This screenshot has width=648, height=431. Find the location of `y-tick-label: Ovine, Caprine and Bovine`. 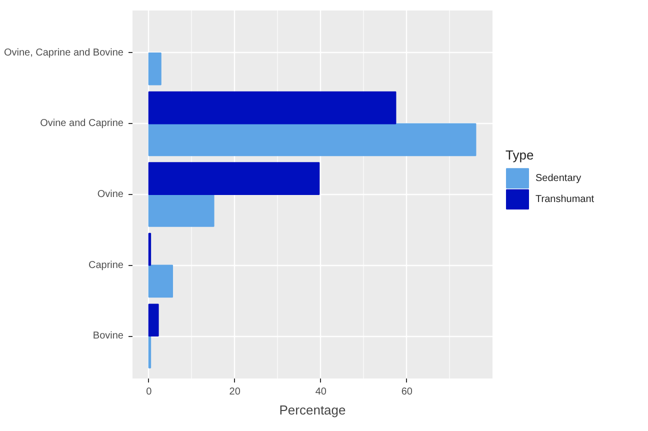

y-tick-label: Ovine, Caprine and Bovine is located at coordinates (64, 52).